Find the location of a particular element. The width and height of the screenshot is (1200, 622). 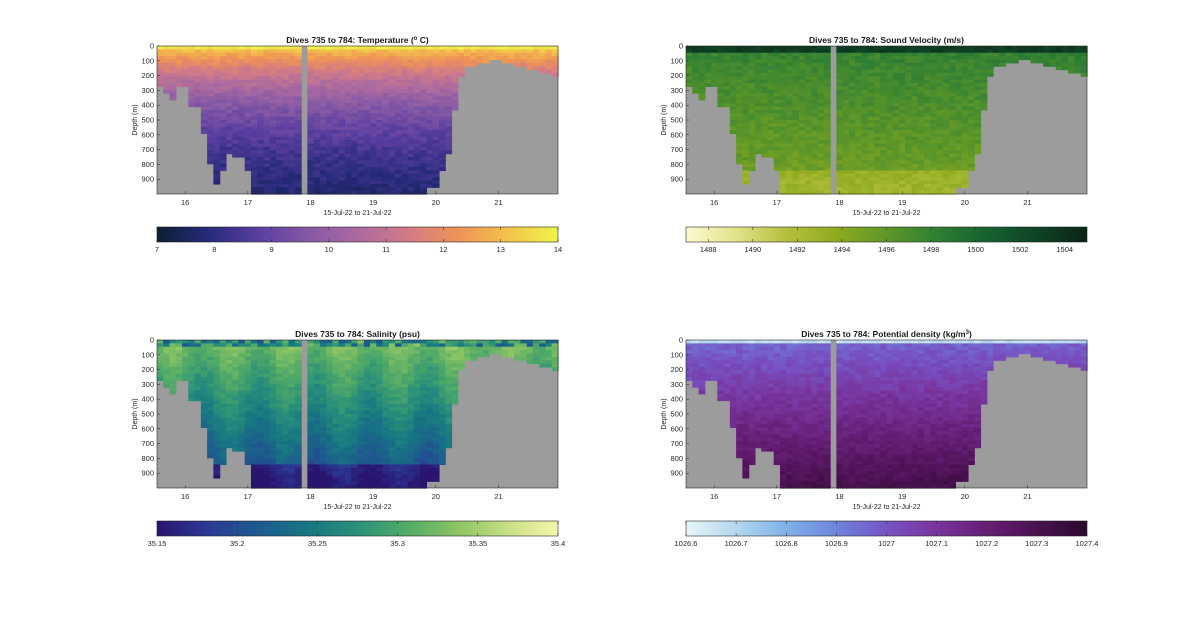

colorbar-tick-label: 35.4 is located at coordinates (558, 543).